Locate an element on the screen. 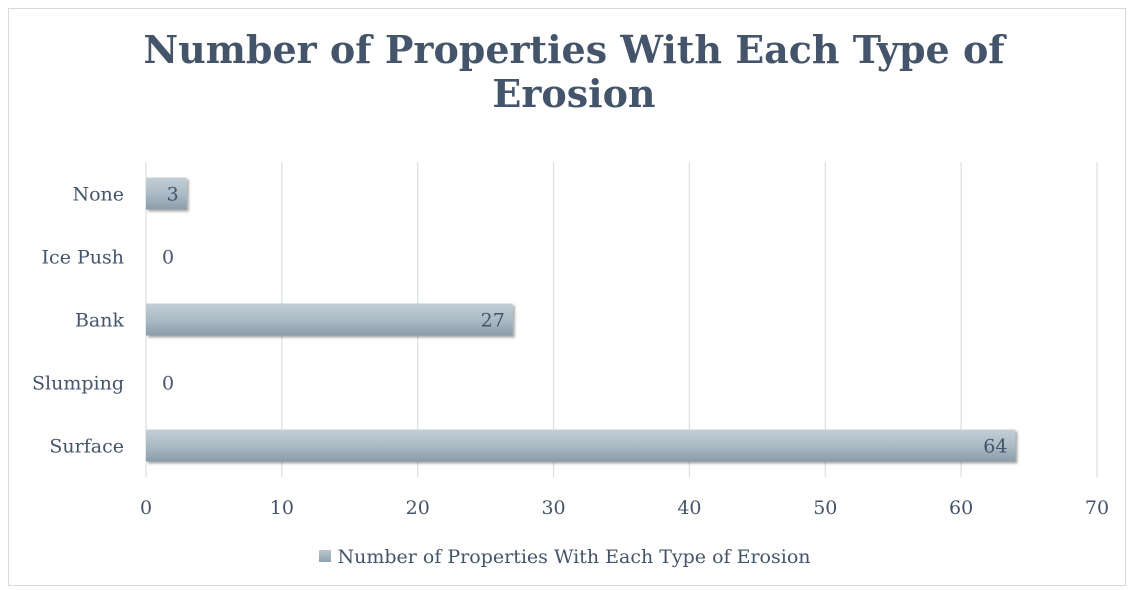 The height and width of the screenshot is (590, 1130). x-tick-label: 50 is located at coordinates (825, 508).